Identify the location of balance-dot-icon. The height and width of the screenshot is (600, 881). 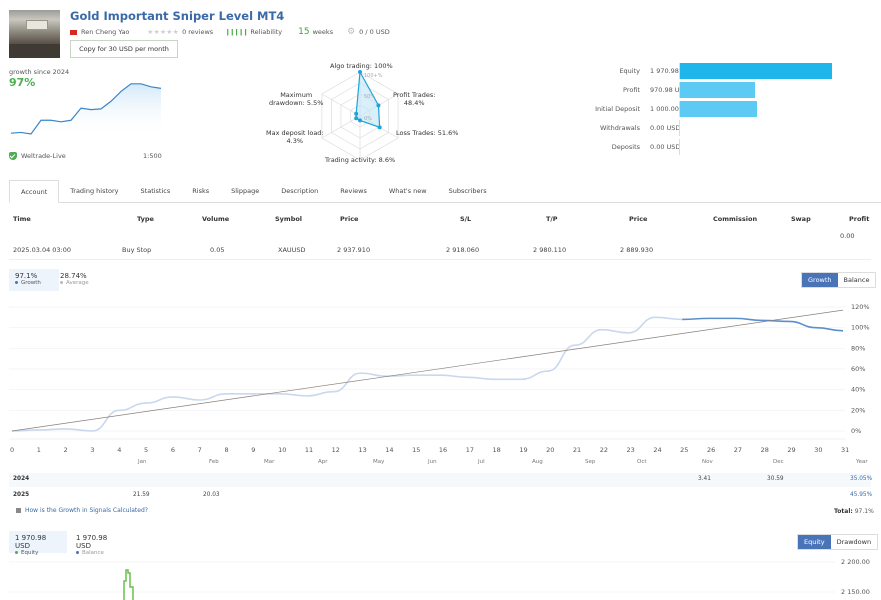
(77, 552).